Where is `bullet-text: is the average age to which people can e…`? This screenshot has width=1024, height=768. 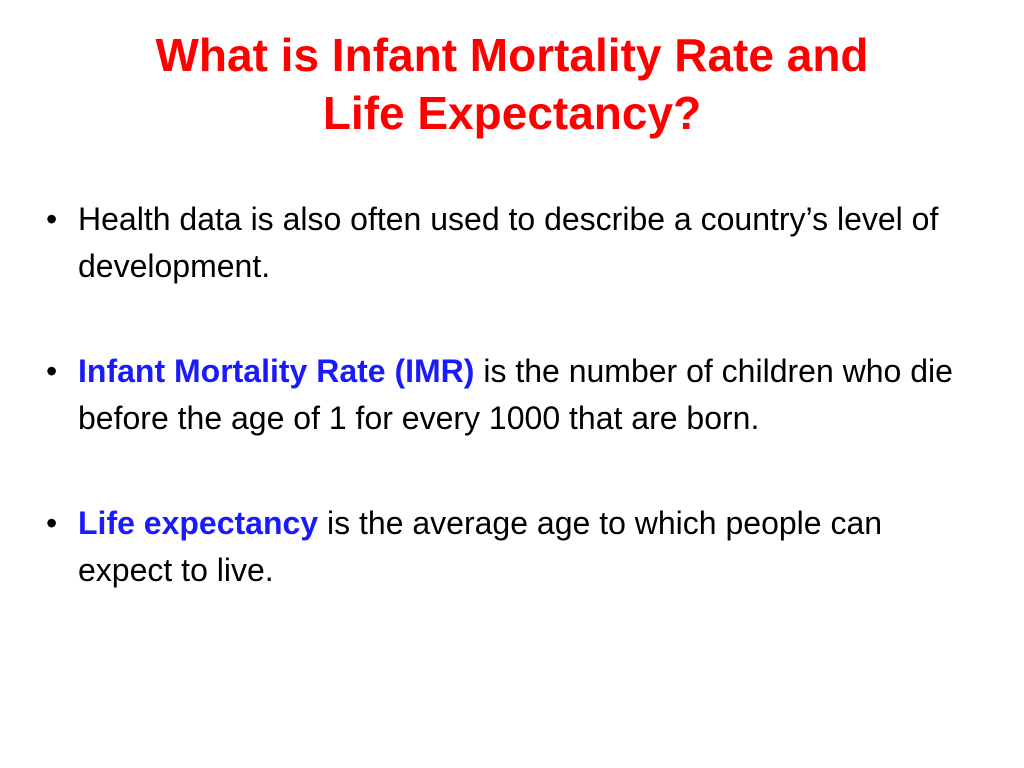
bullet-text: is the average age to which people can e… is located at coordinates (480, 546).